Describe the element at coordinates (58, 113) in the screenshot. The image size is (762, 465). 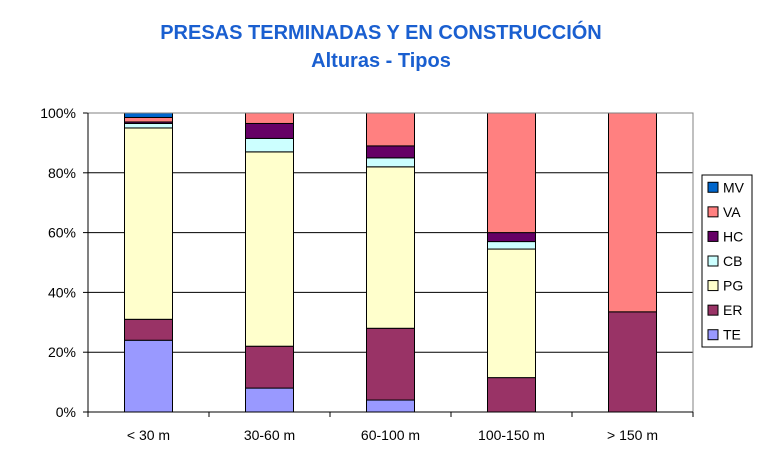
I see `y-tick-label: 100%` at that location.